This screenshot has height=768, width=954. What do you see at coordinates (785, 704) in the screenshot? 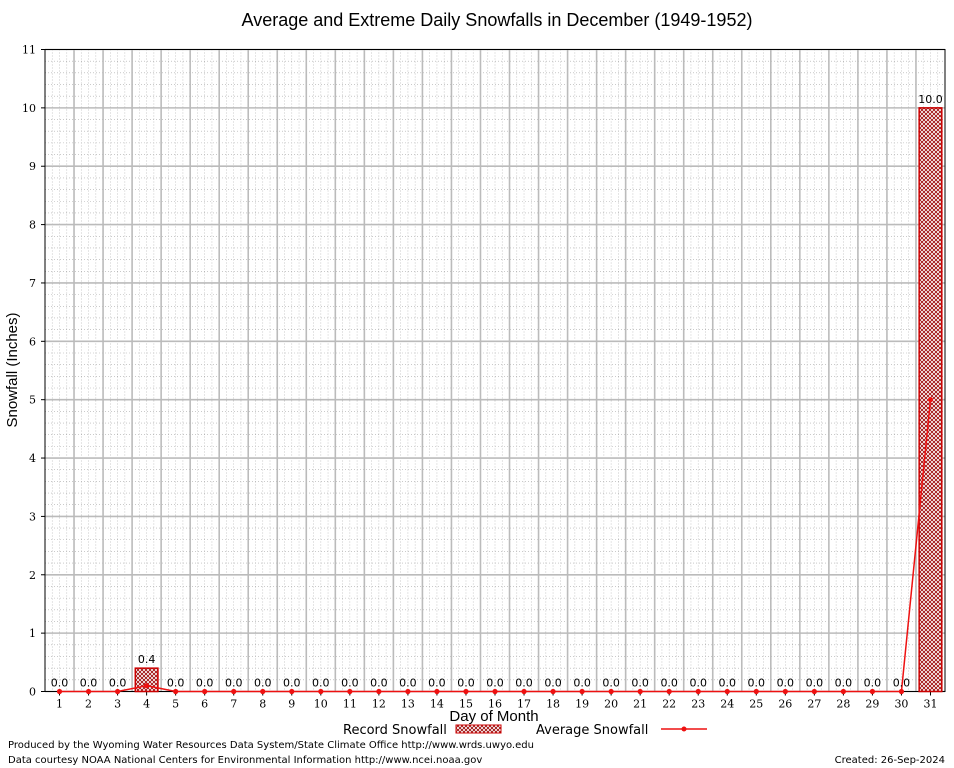
I see `x-tick-label: 26` at bounding box center [785, 704].